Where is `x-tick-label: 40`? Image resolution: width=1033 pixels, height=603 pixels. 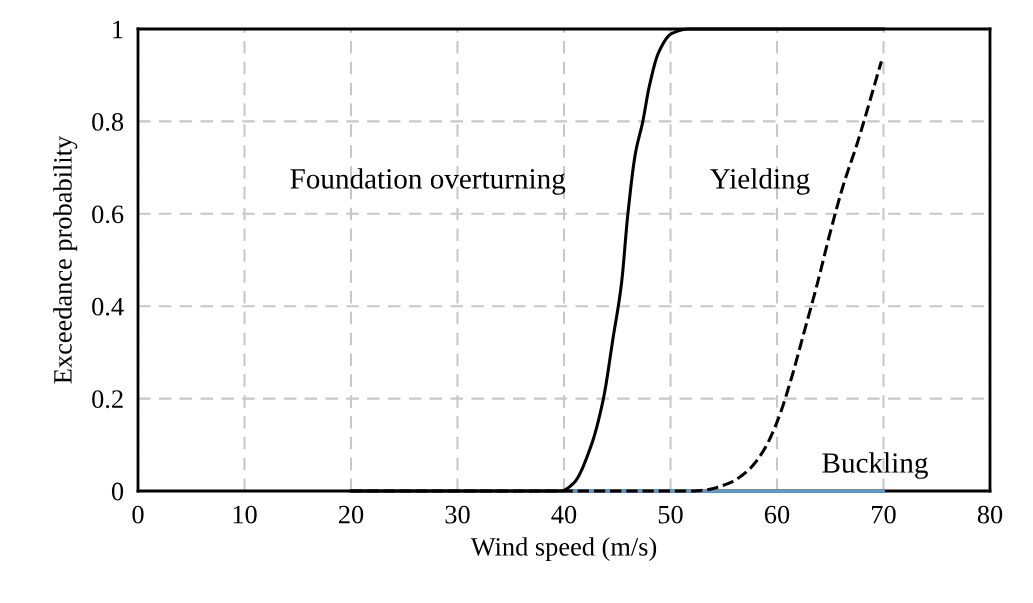 x-tick-label: 40 is located at coordinates (564, 514).